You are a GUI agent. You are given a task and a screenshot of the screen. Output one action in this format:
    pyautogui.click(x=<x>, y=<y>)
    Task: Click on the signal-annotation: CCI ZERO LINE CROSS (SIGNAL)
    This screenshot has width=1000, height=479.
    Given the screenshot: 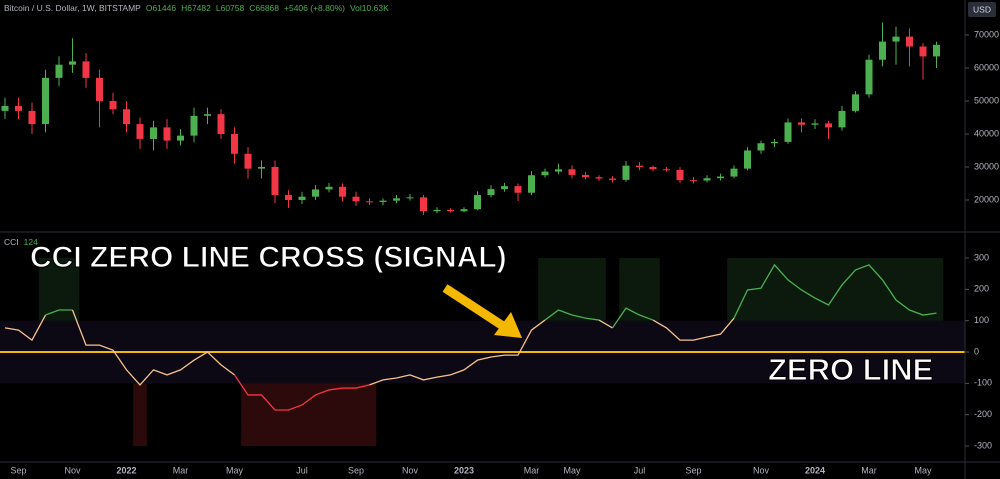 What is the action you would take?
    pyautogui.click(x=268, y=257)
    